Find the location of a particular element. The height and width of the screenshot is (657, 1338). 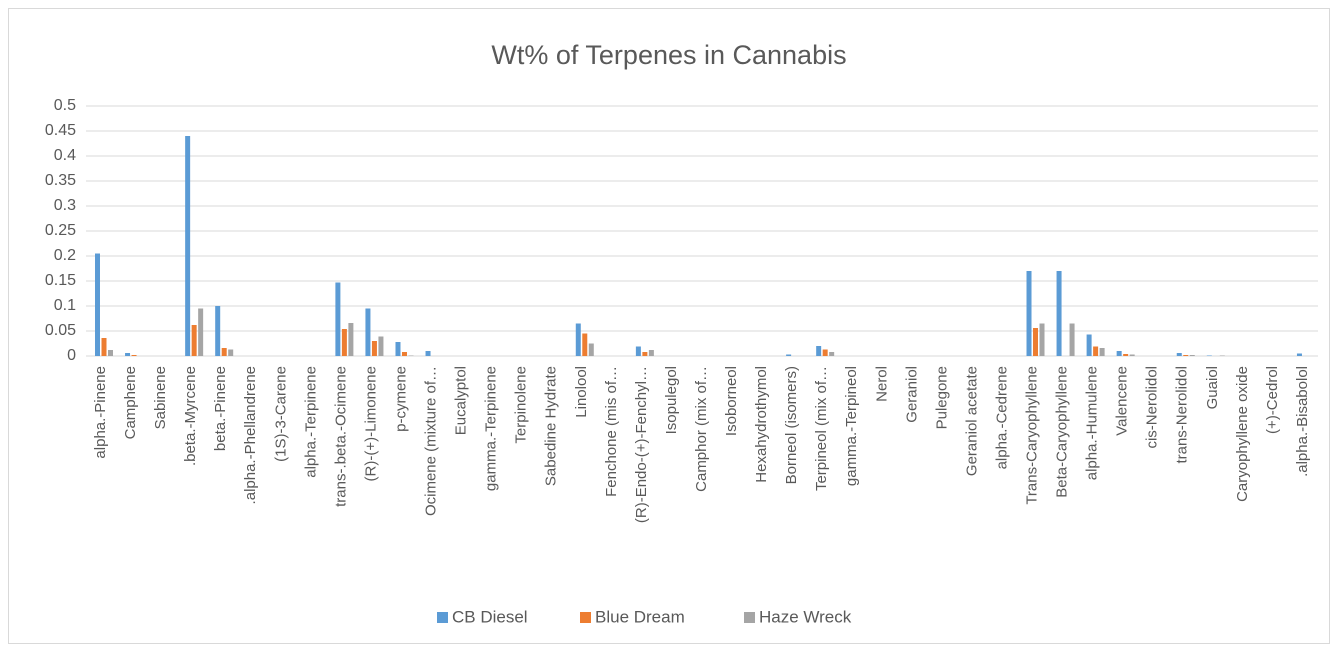

x-tick-label: Linolool is located at coordinates (581, 392).